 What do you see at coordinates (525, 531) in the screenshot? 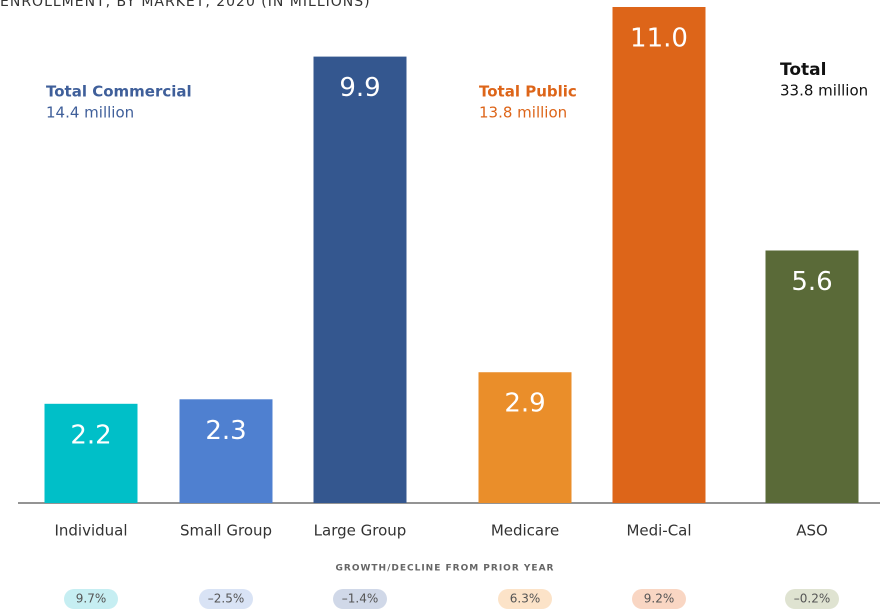
I see `x-tick-label: Medicare` at bounding box center [525, 531].